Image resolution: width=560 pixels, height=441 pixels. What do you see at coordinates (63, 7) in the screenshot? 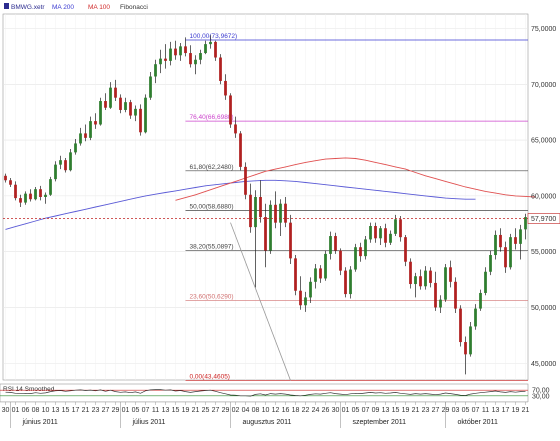
I see `legend-ma200: MA 200` at bounding box center [63, 7].